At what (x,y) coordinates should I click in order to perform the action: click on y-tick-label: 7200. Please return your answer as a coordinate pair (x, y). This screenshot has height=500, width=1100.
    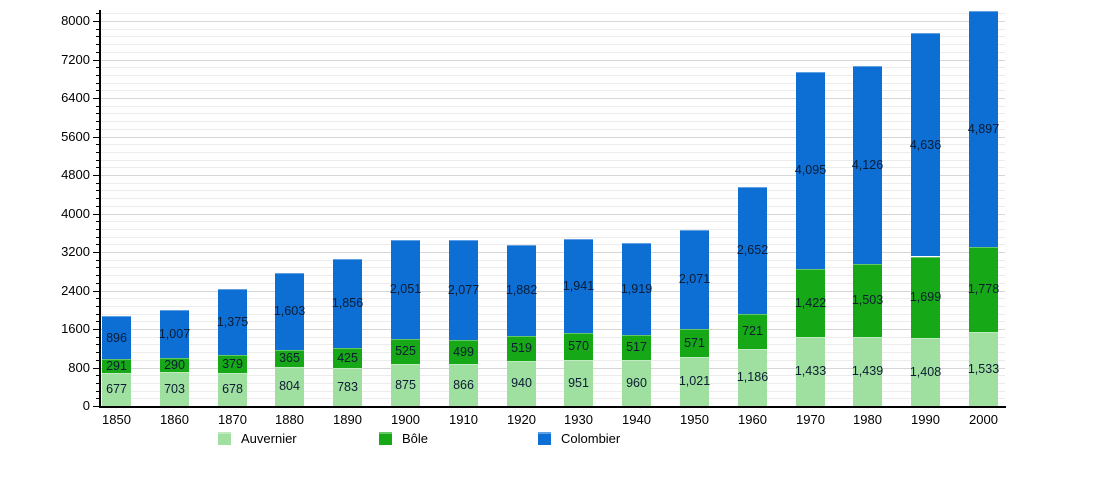
    Looking at the image, I should click on (75, 59).